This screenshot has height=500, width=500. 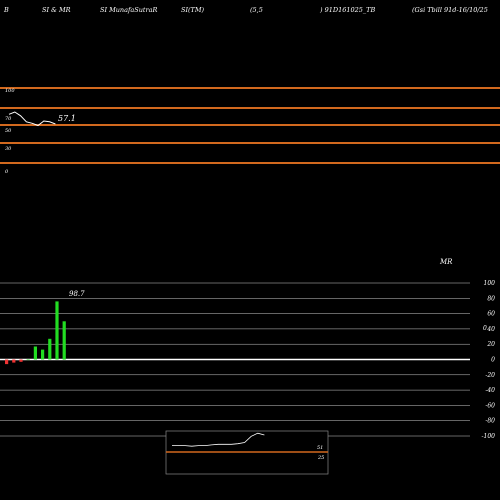 What do you see at coordinates (489, 360) in the screenshot?
I see `mr-ticks: 100 80 60 40 20 0 -20 -40 -60 -80 -100` at bounding box center [489, 360].